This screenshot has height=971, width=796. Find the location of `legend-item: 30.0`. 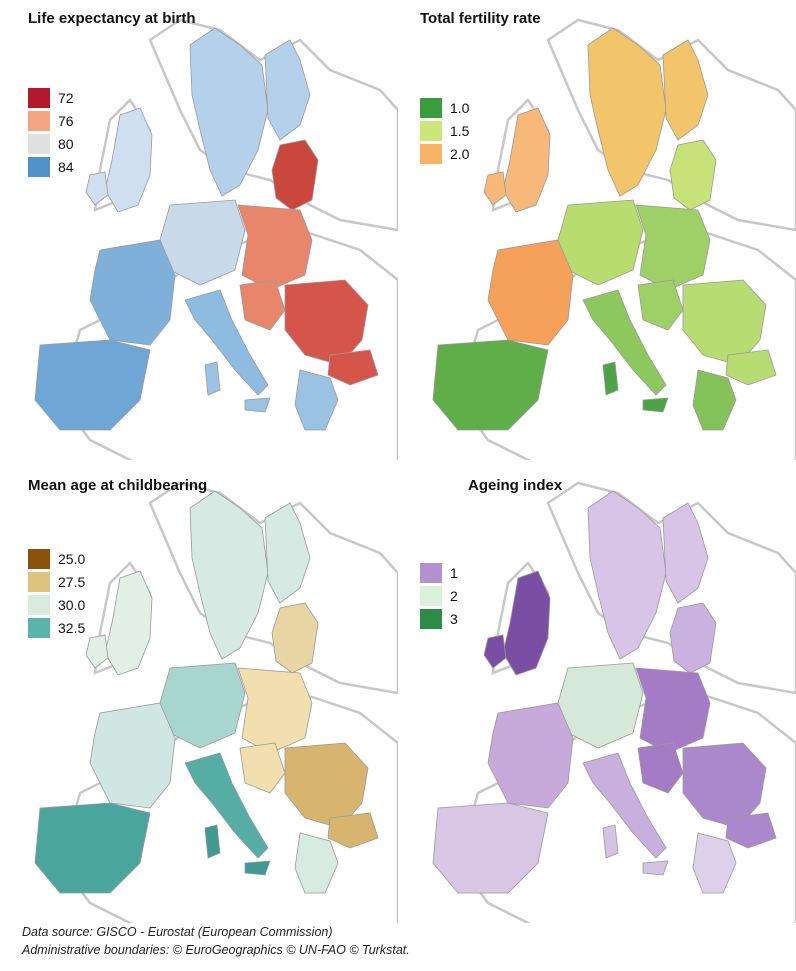

legend-item: 30.0 is located at coordinates (56, 604).